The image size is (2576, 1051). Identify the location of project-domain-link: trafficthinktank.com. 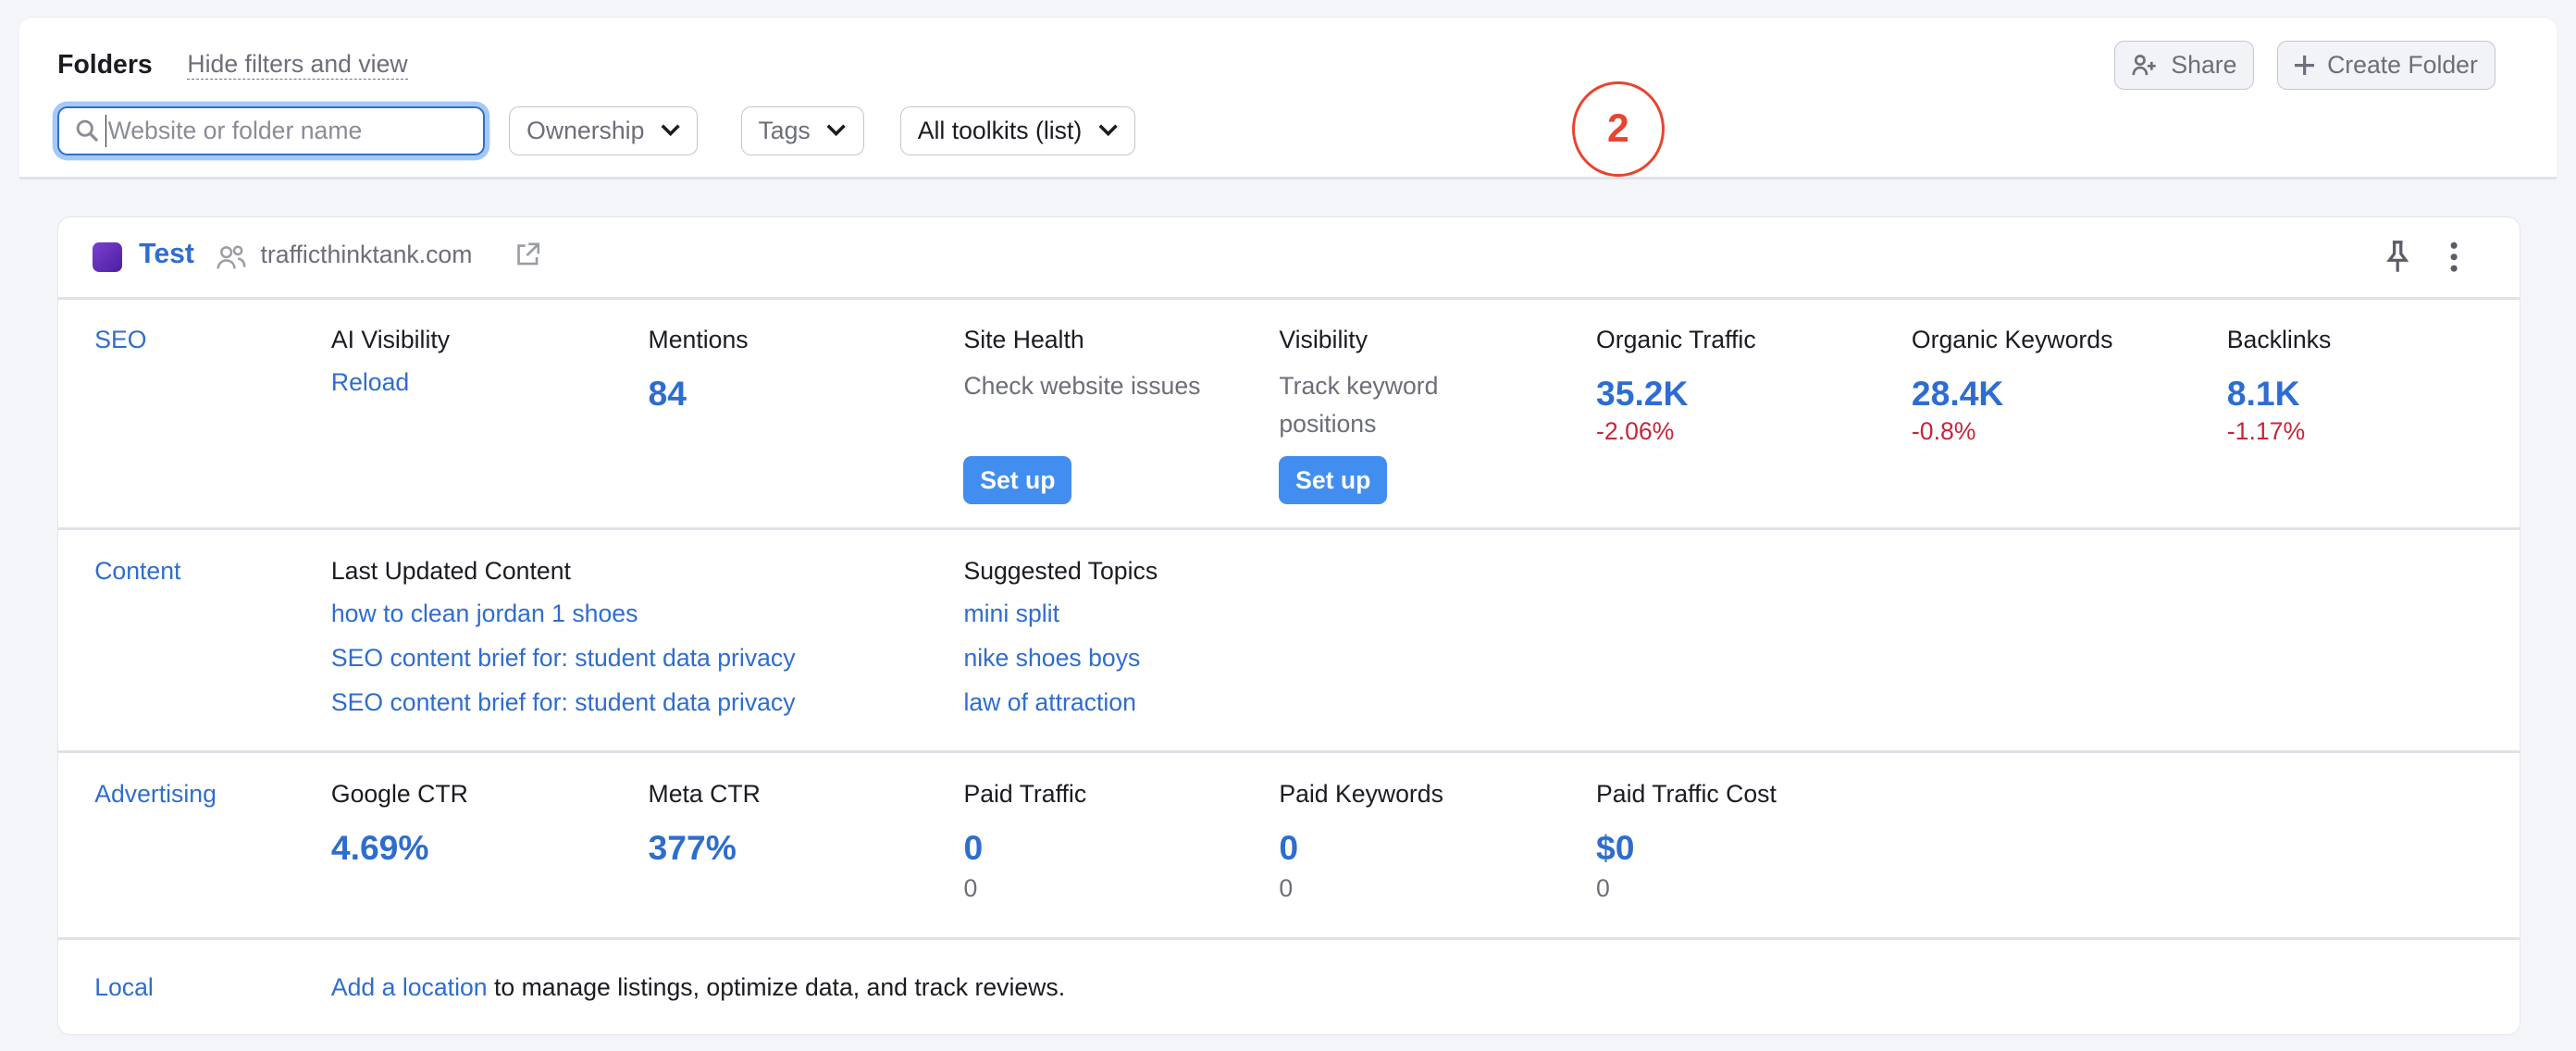
(366, 255).